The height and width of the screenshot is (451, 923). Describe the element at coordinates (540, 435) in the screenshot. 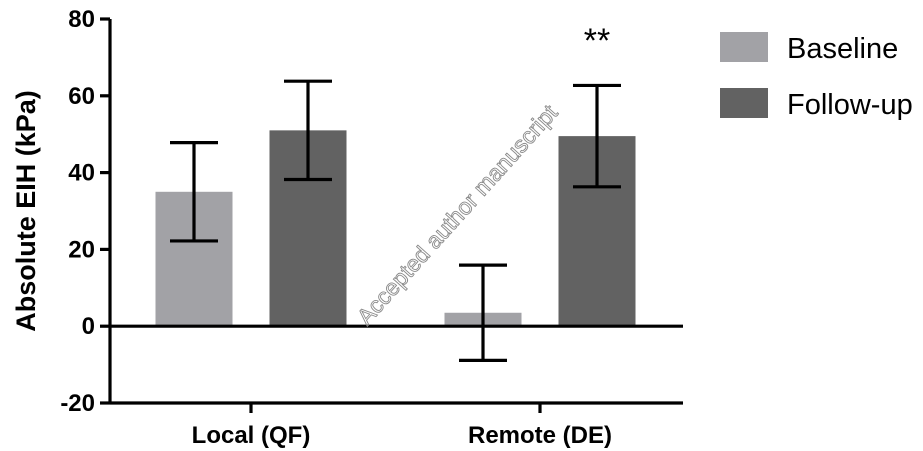

I see `x-tick-label: Remote (DE)` at that location.